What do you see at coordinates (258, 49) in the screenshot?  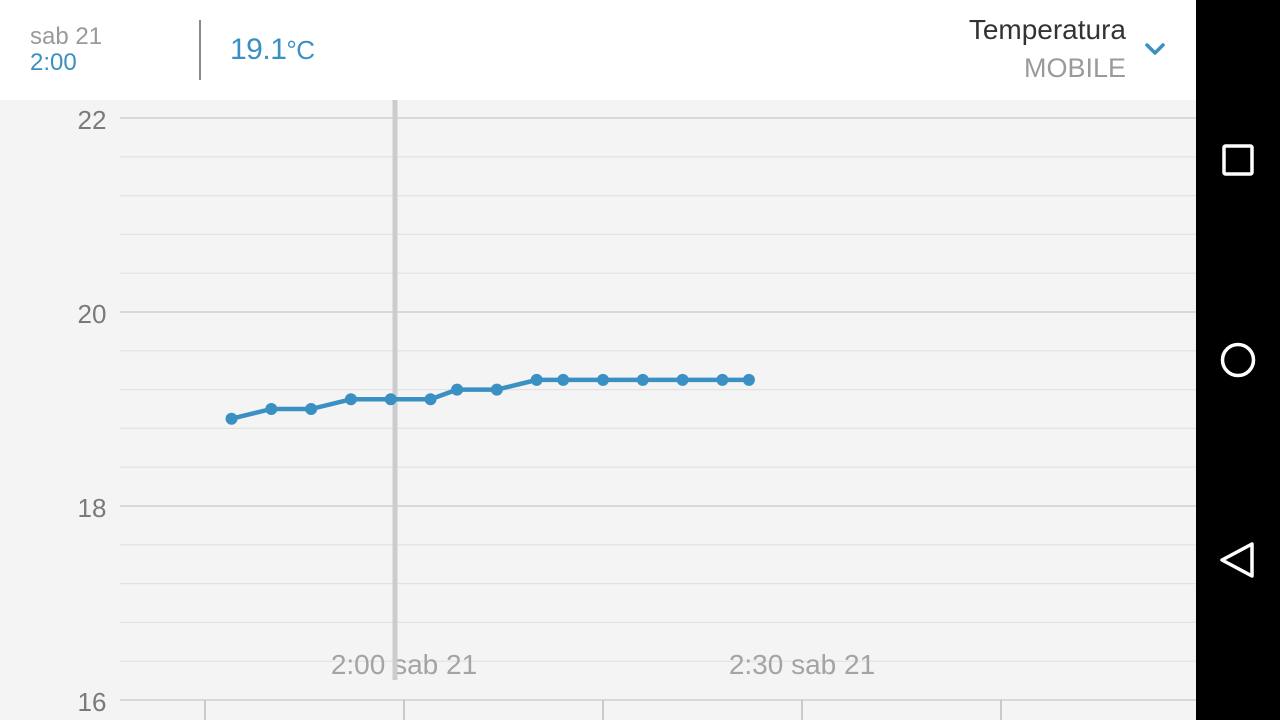 I see `value-number: 19.1` at bounding box center [258, 49].